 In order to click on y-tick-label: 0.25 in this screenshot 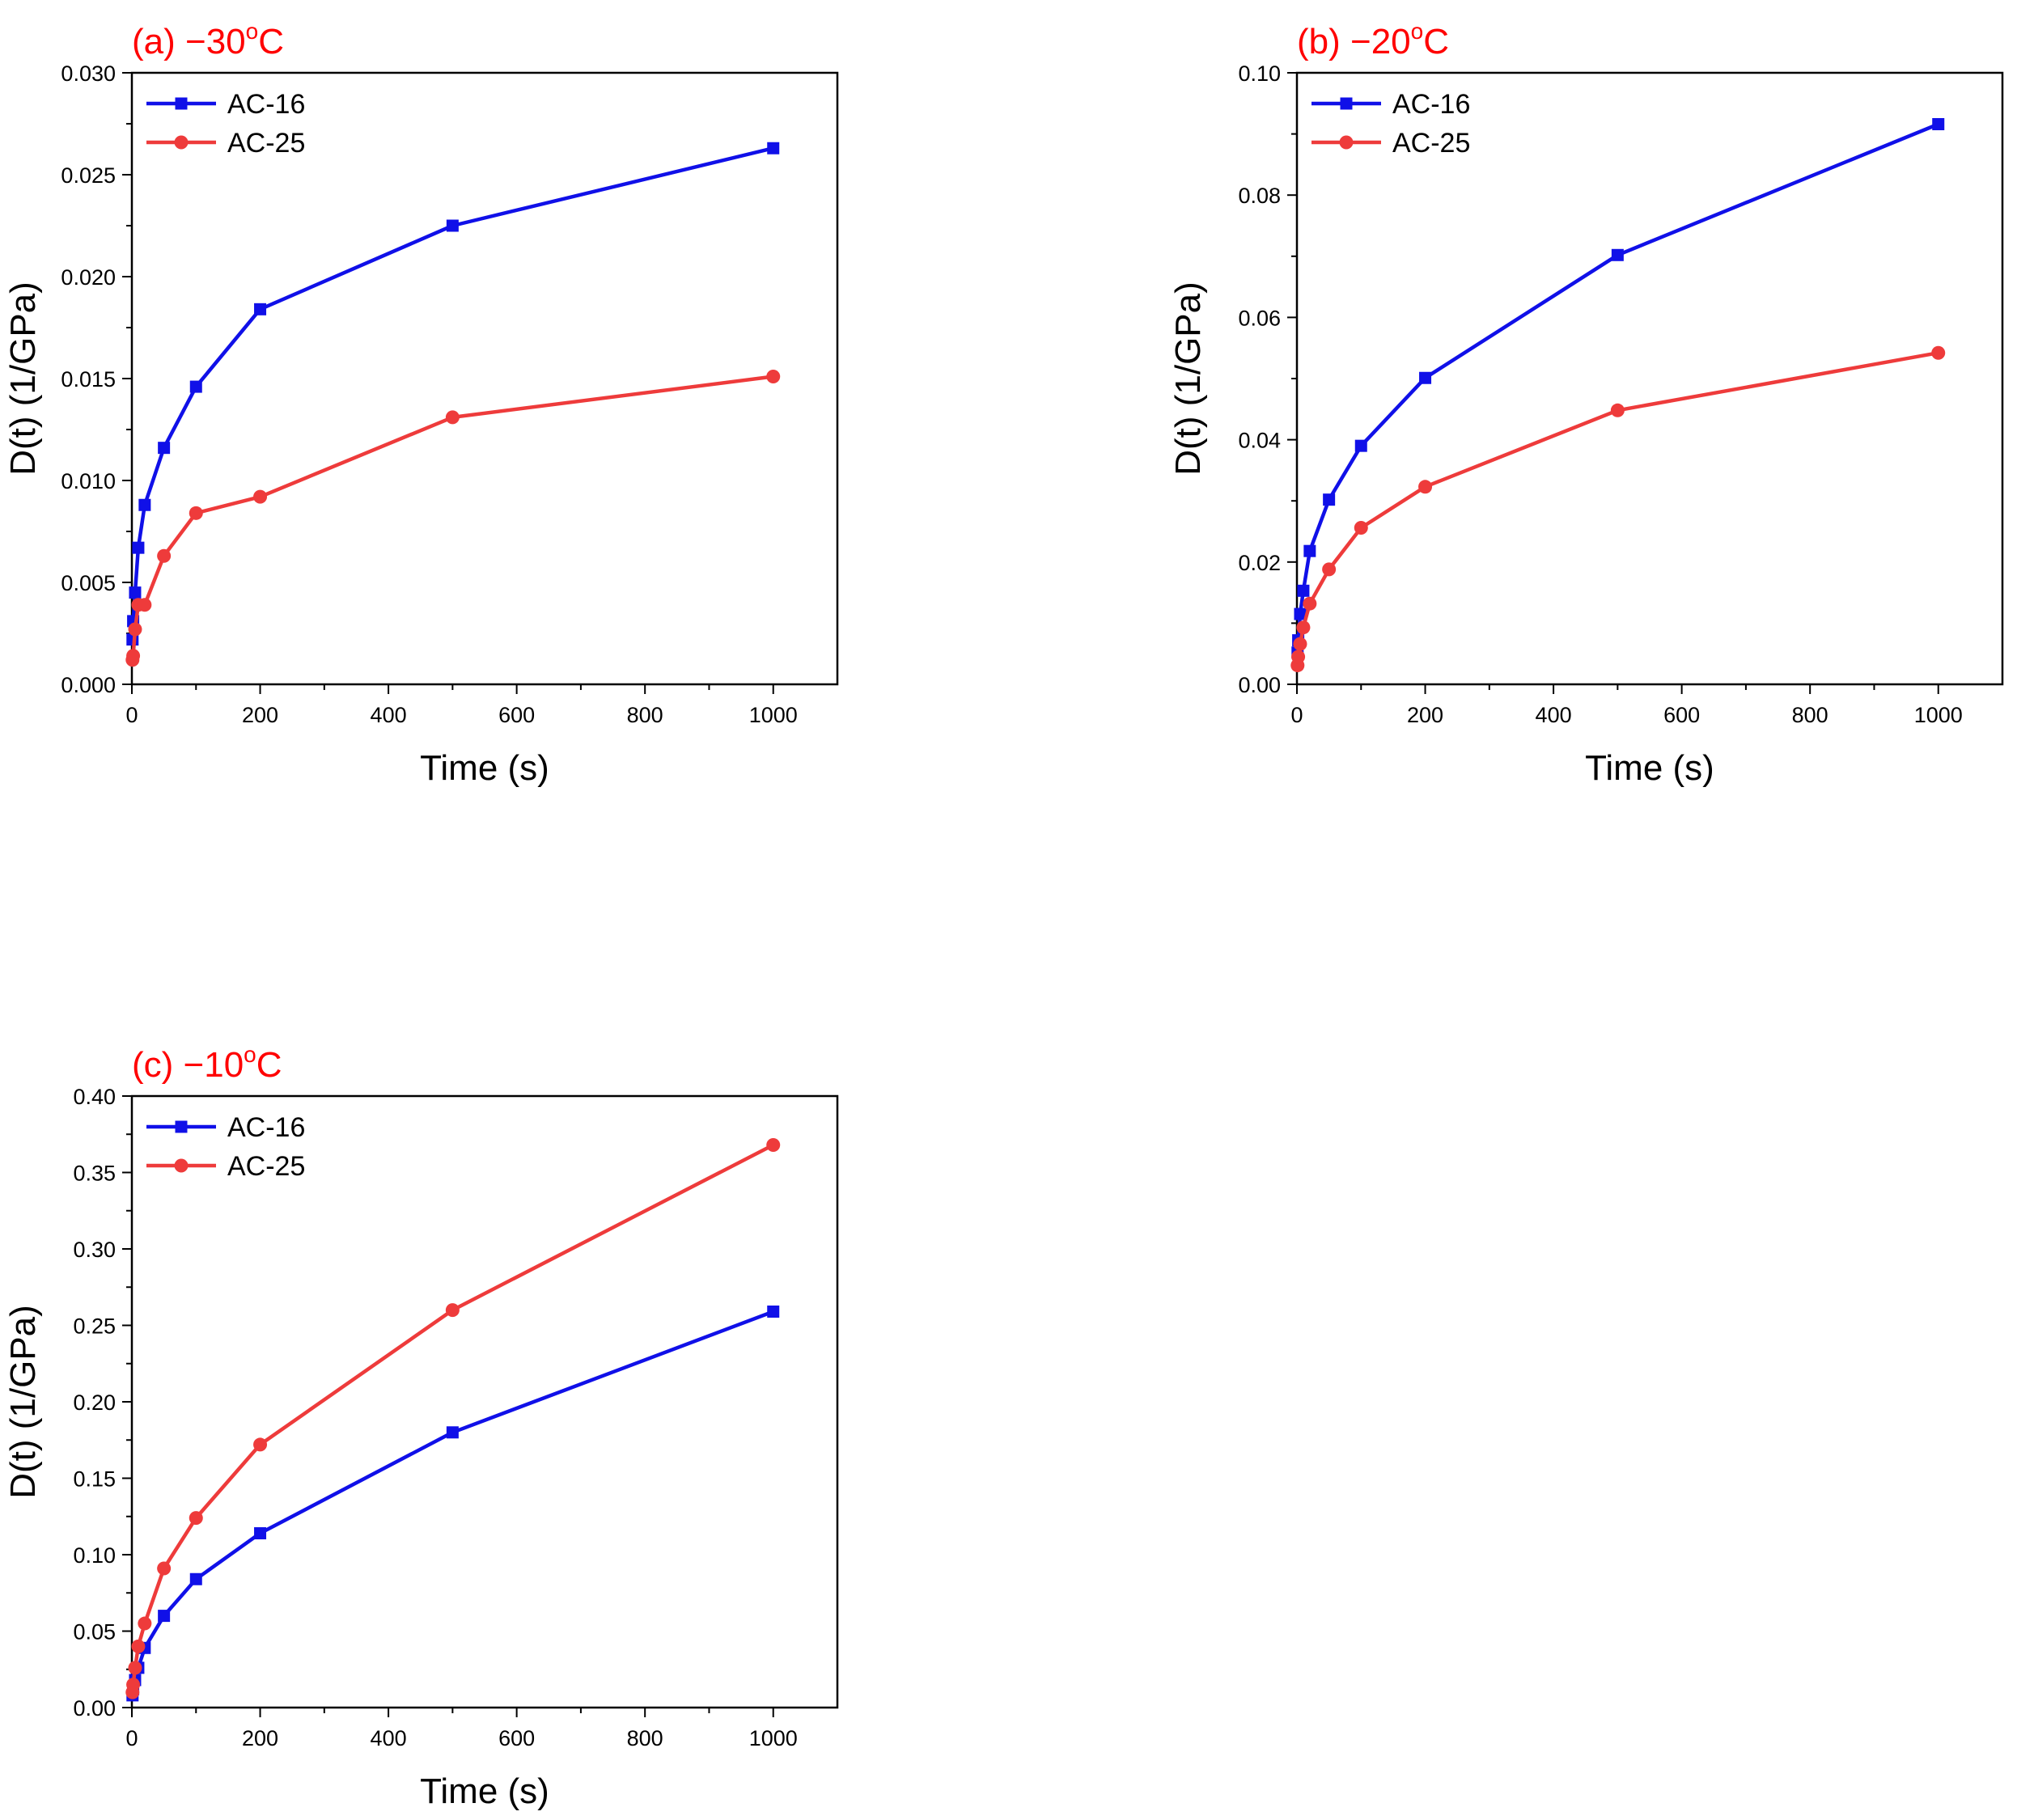, I will do `click(94, 1326)`.